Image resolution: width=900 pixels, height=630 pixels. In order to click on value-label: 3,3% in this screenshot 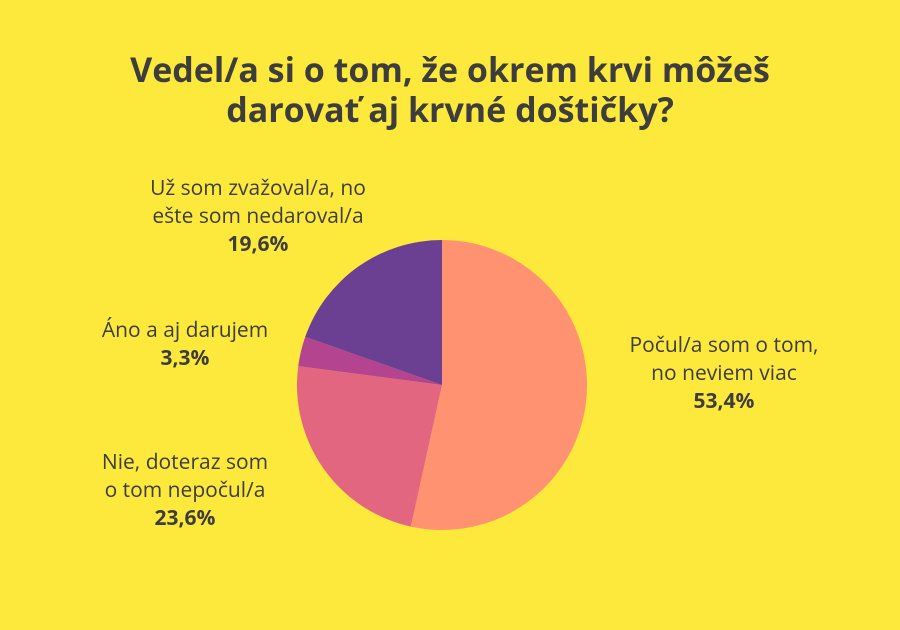, I will do `click(185, 358)`.